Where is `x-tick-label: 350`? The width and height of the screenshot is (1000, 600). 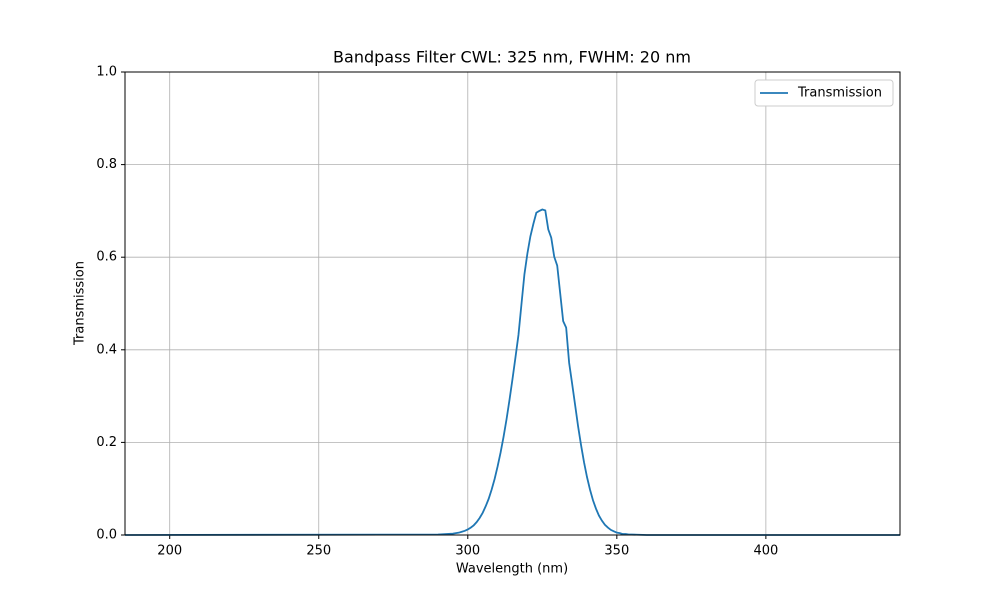
x-tick-label: 350 is located at coordinates (616, 551).